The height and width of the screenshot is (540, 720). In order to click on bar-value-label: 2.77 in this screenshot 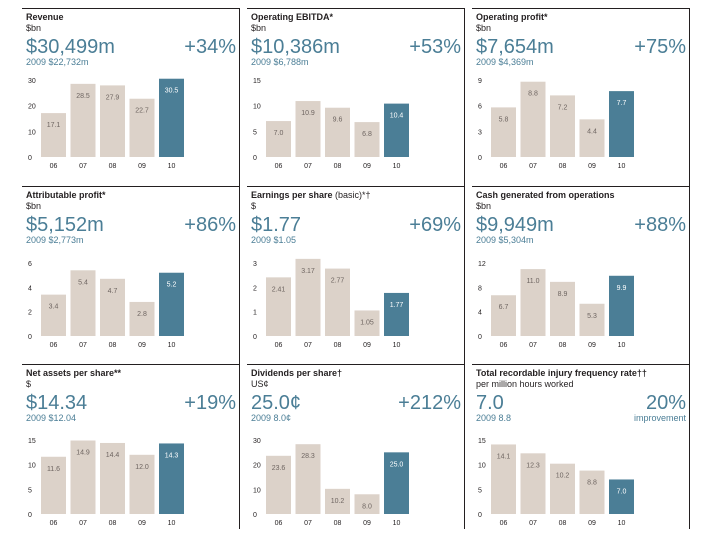, I will do `click(338, 281)`.